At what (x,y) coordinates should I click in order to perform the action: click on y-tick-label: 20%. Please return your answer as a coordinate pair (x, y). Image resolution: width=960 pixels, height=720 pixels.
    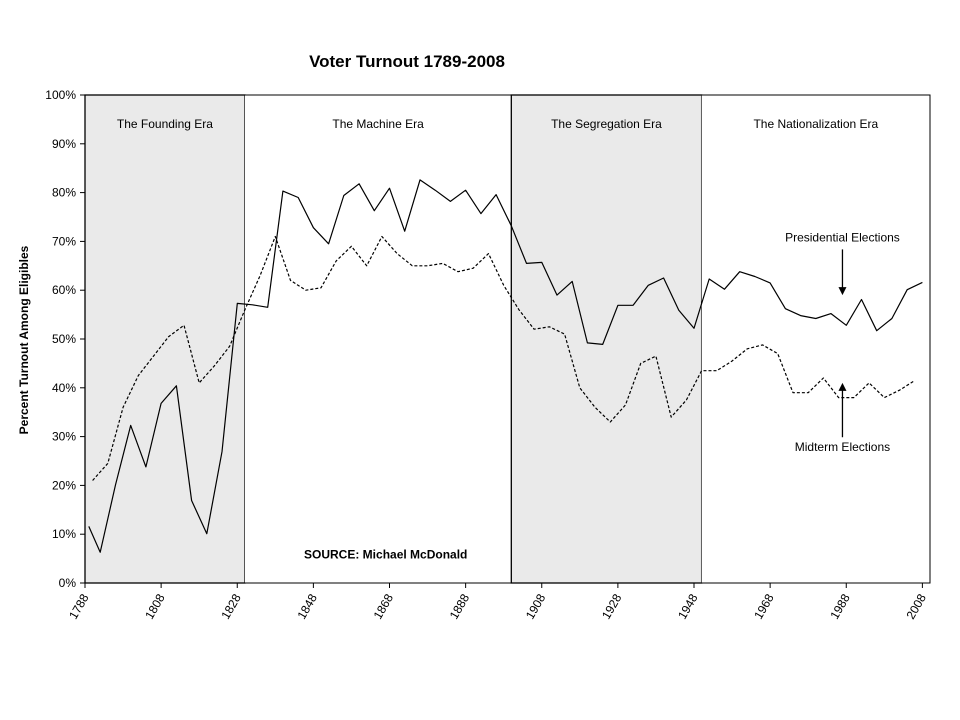
    Looking at the image, I should click on (64, 485).